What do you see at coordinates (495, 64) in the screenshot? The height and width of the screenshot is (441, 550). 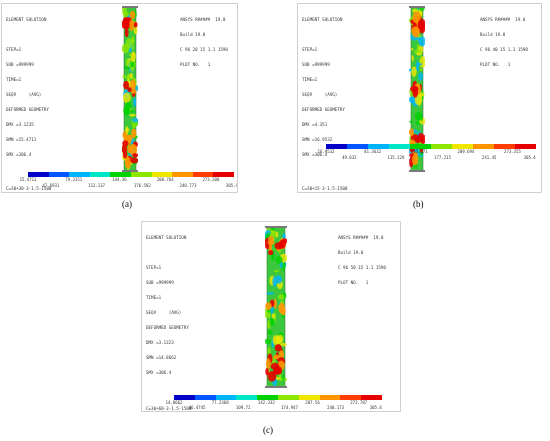 I see `header-line: PLOT NO. 1` at bounding box center [495, 64].